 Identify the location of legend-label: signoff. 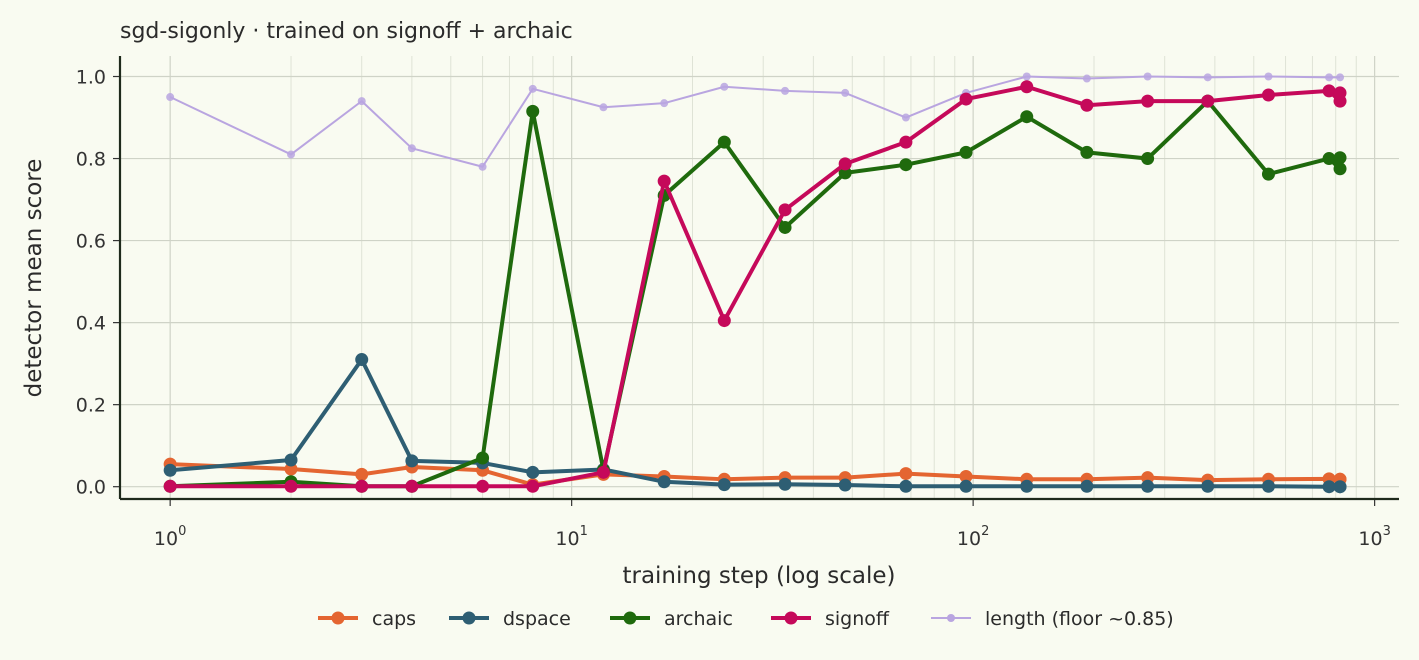
(857, 619).